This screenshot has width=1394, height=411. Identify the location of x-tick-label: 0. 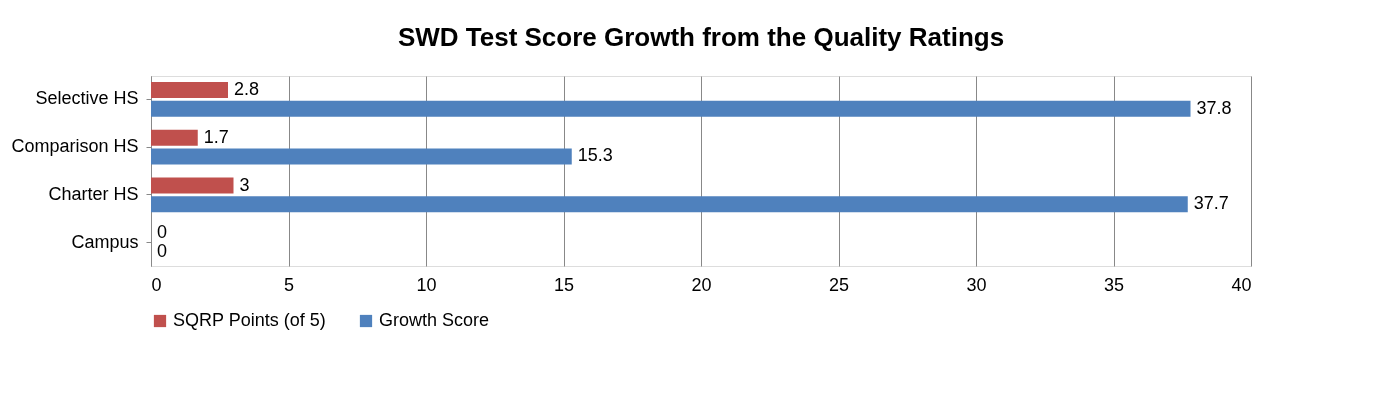
(156, 284).